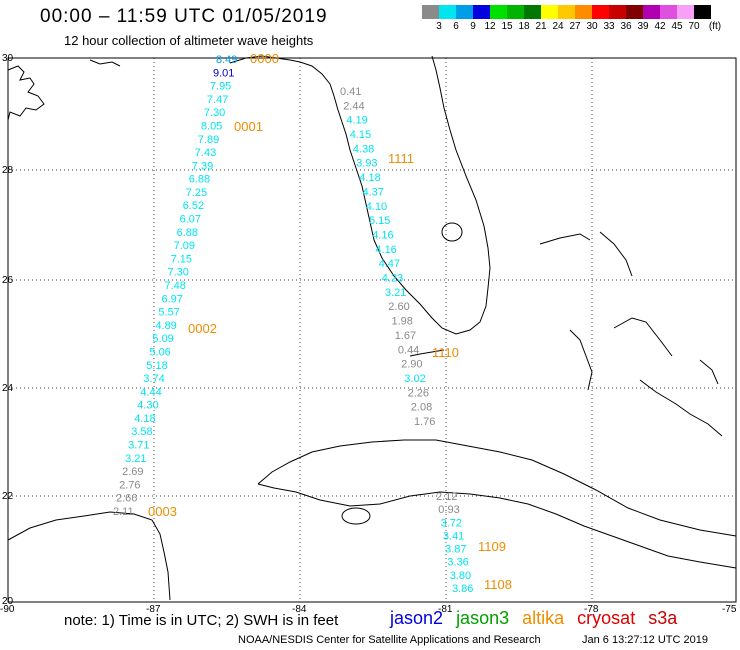 The image size is (740, 650). What do you see at coordinates (366, 164) in the screenshot?
I see `swh-label: 3.93` at bounding box center [366, 164].